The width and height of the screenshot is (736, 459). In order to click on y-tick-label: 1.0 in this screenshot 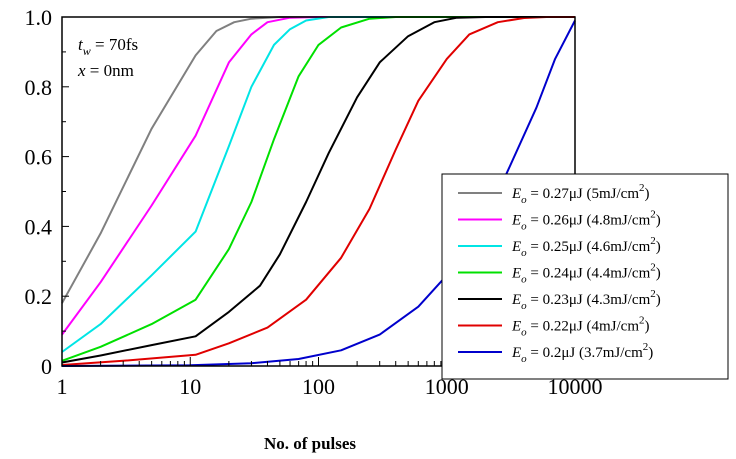, I will do `click(39, 17)`.